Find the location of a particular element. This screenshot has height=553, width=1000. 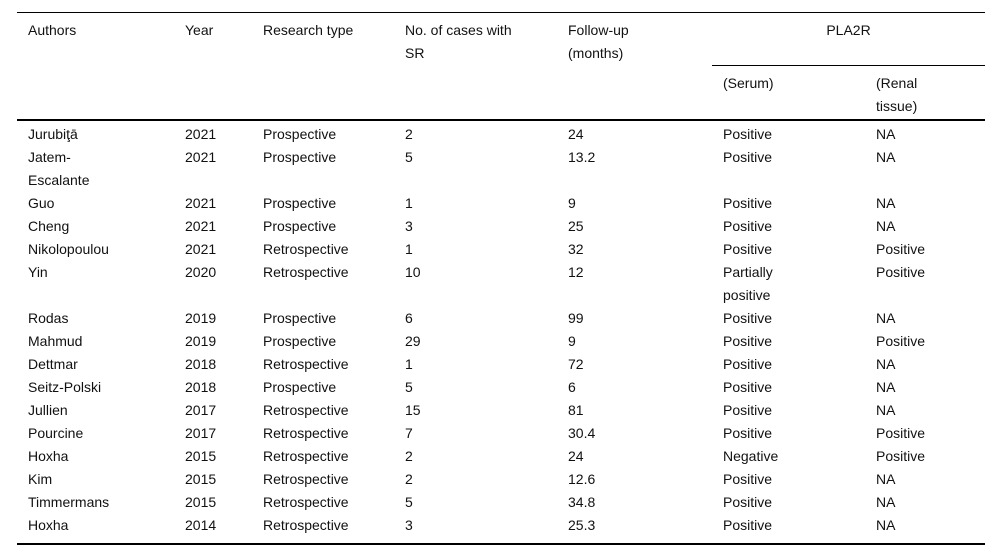

cell-authors: Cheng is located at coordinates (49, 225).